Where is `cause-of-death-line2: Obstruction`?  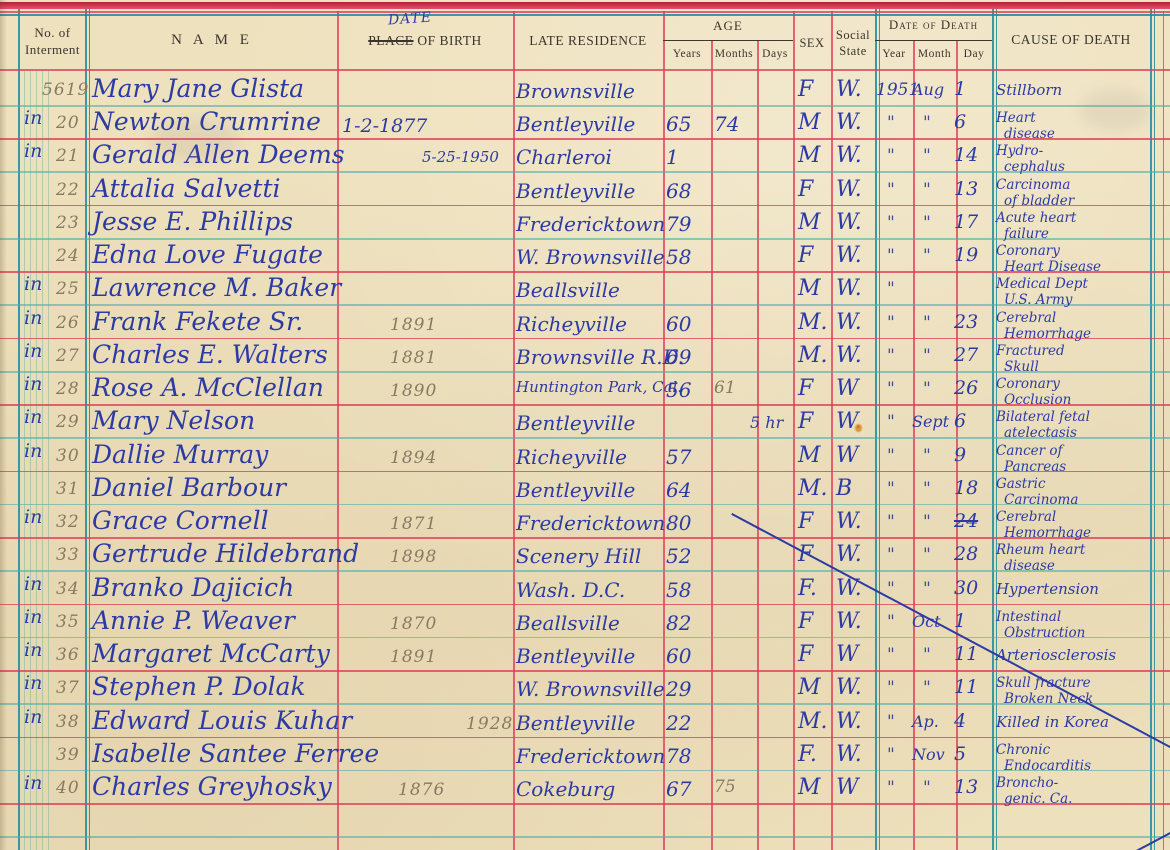 cause-of-death-line2: Obstruction is located at coordinates (1045, 632).